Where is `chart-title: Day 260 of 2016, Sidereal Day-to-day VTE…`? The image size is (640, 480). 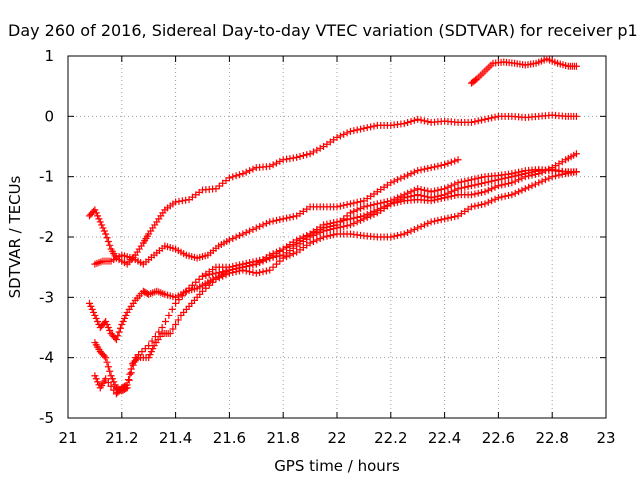
chart-title: Day 260 of 2016, Sidereal Day-to-day VTE… is located at coordinates (323, 30).